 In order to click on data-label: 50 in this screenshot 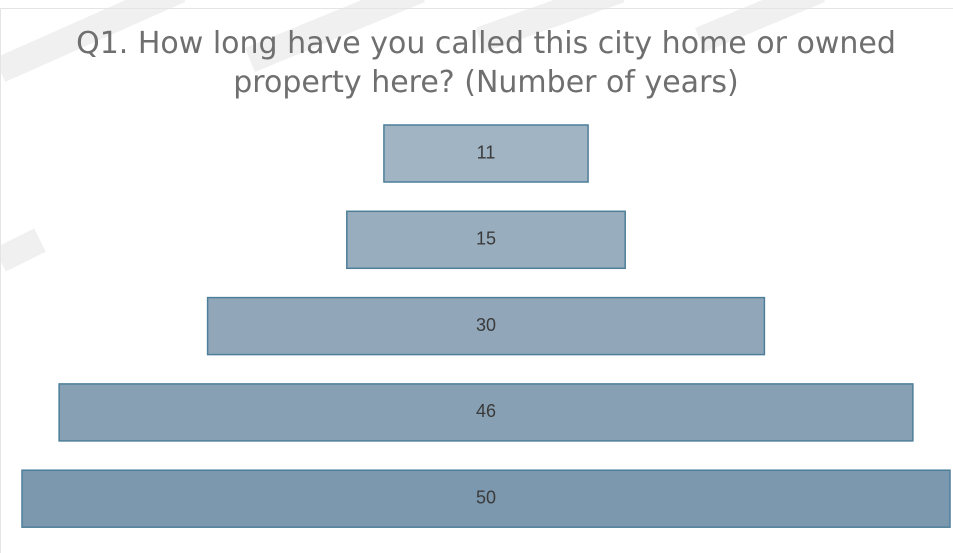, I will do `click(486, 497)`.